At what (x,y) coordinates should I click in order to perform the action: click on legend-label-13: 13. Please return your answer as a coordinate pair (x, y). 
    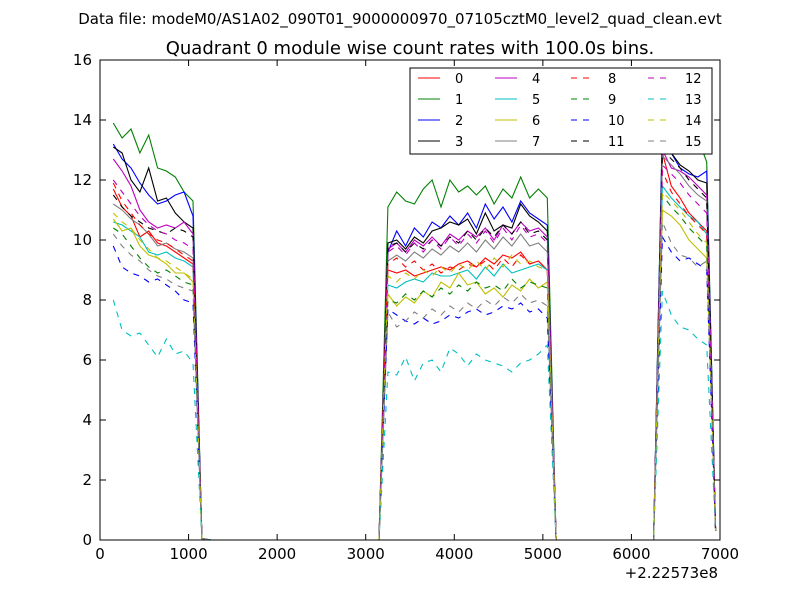
    Looking at the image, I should click on (693, 100).